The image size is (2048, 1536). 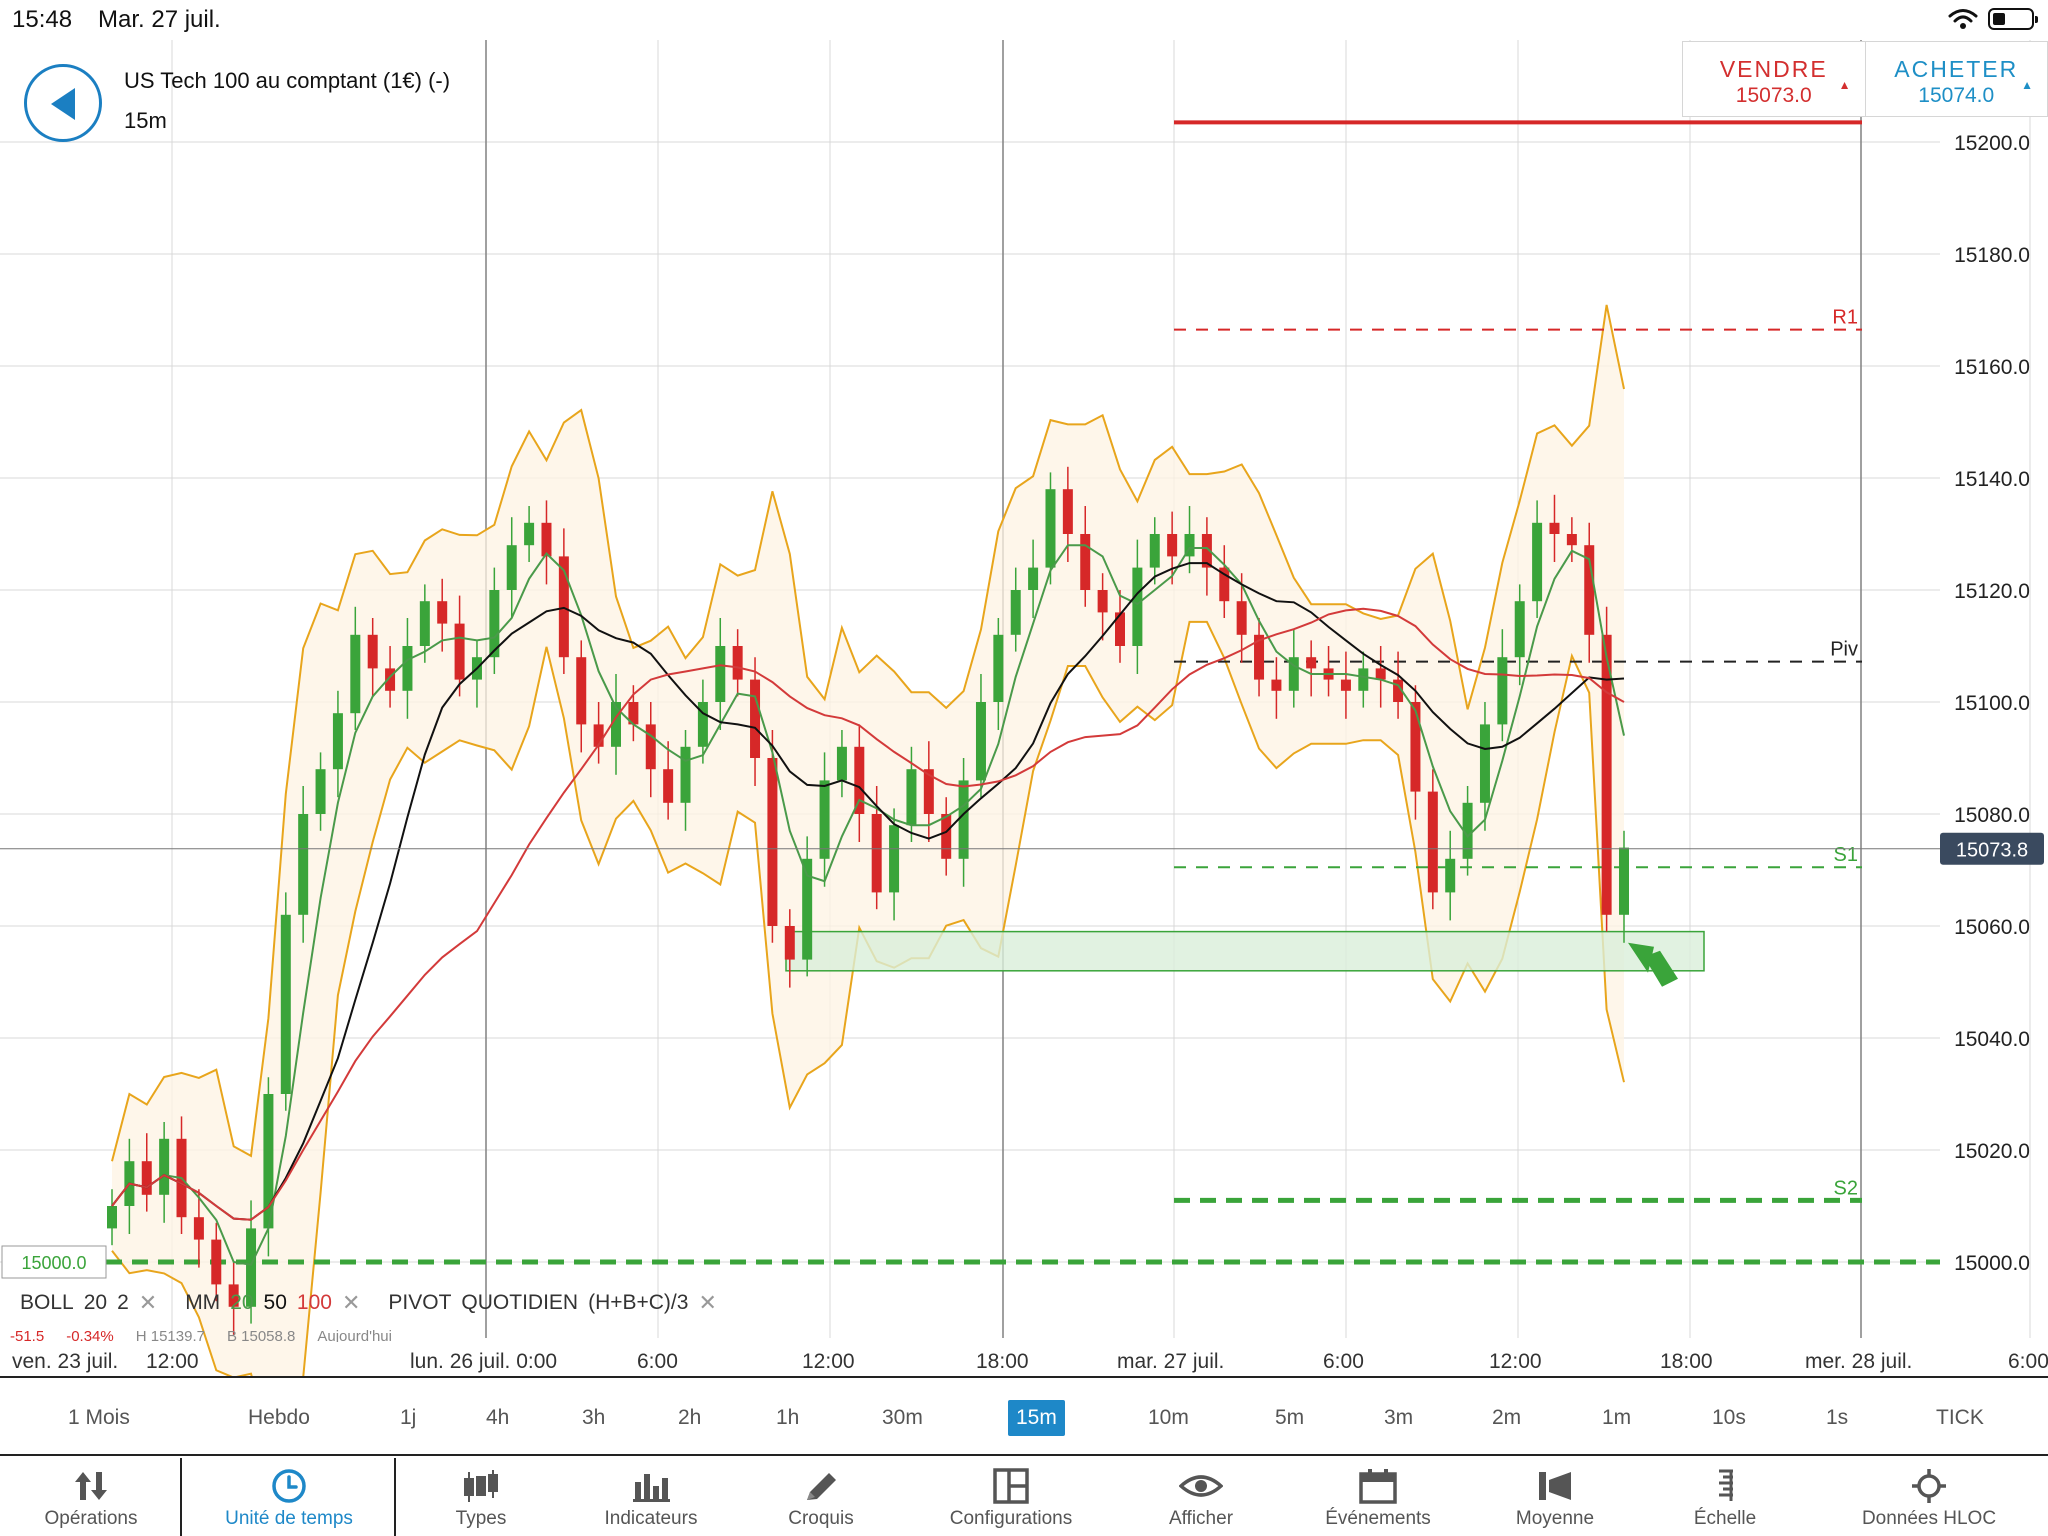 I want to click on sell-button: VENDRE 15073.0 ▲, so click(x=1774, y=79).